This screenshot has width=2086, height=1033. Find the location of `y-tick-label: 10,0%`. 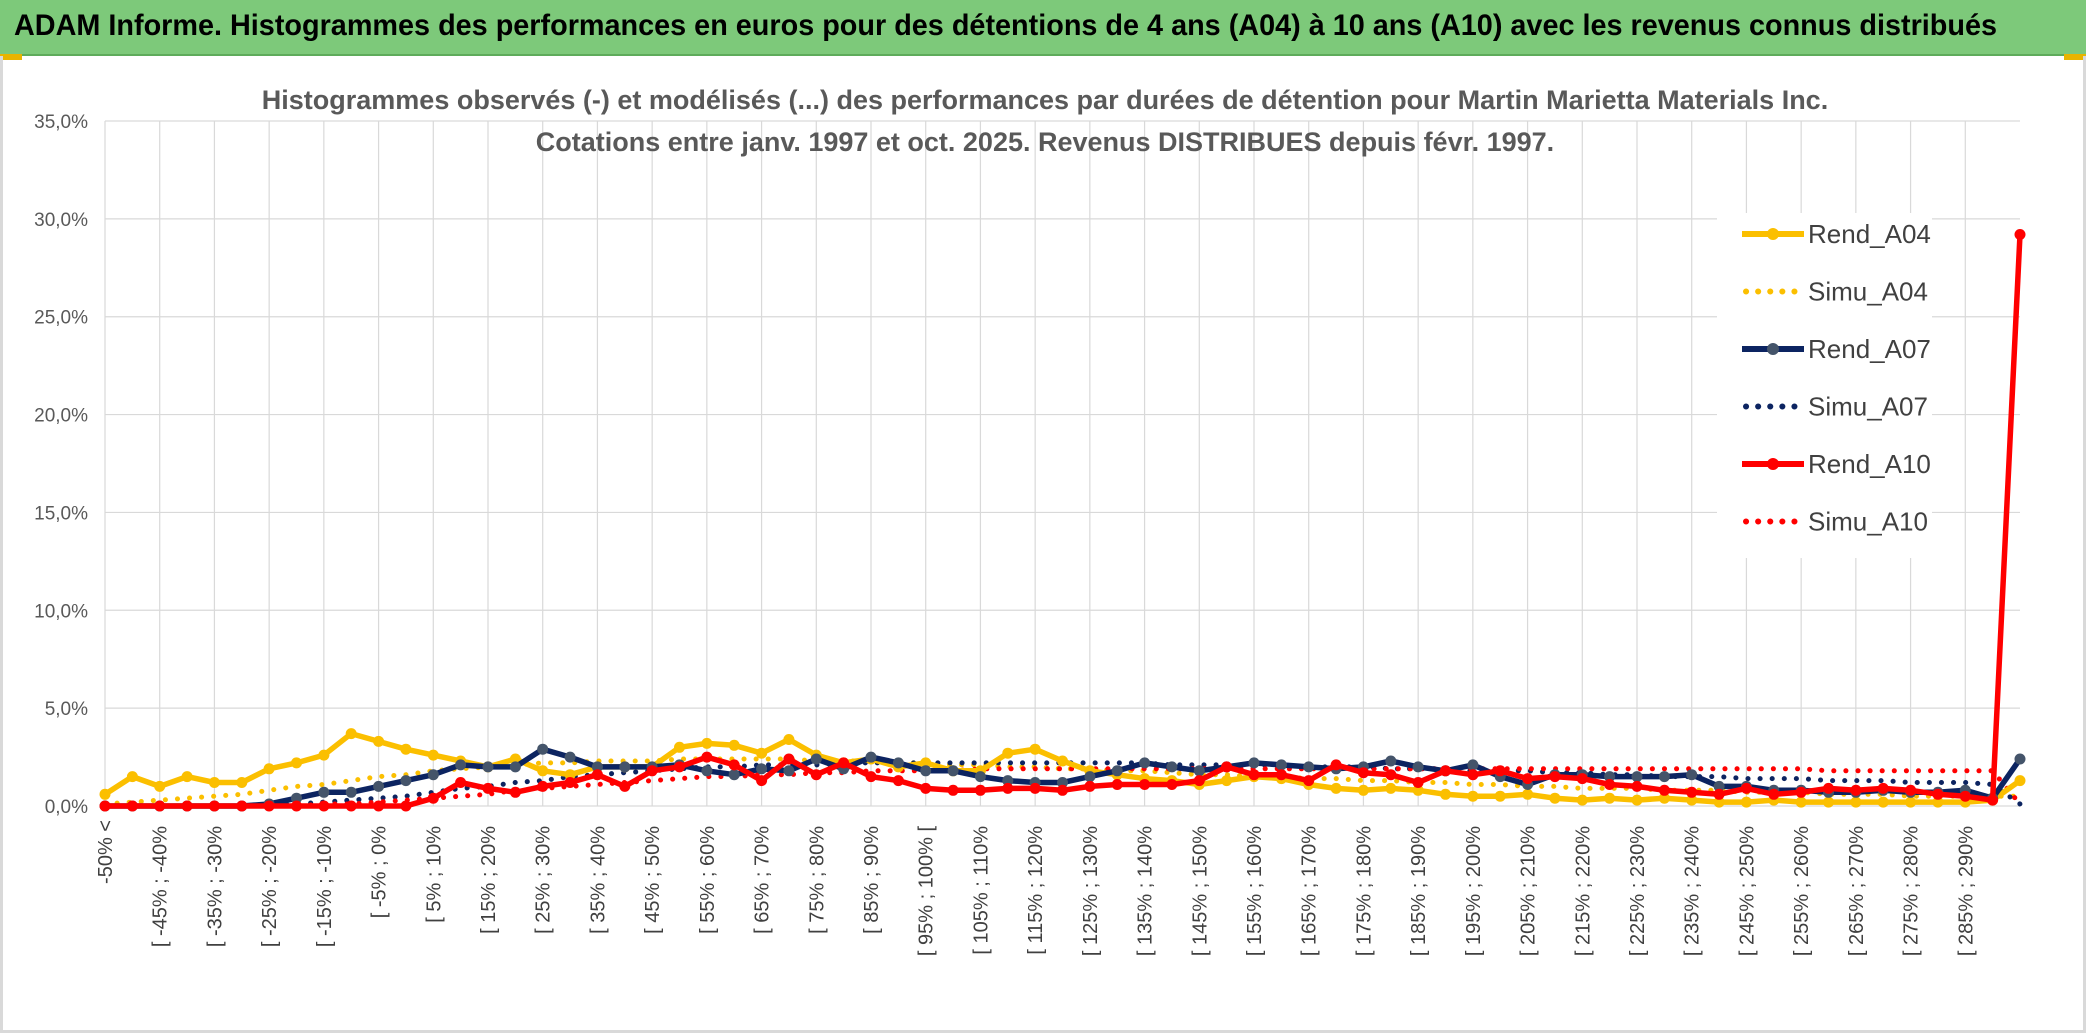

y-tick-label: 10,0% is located at coordinates (61, 611).